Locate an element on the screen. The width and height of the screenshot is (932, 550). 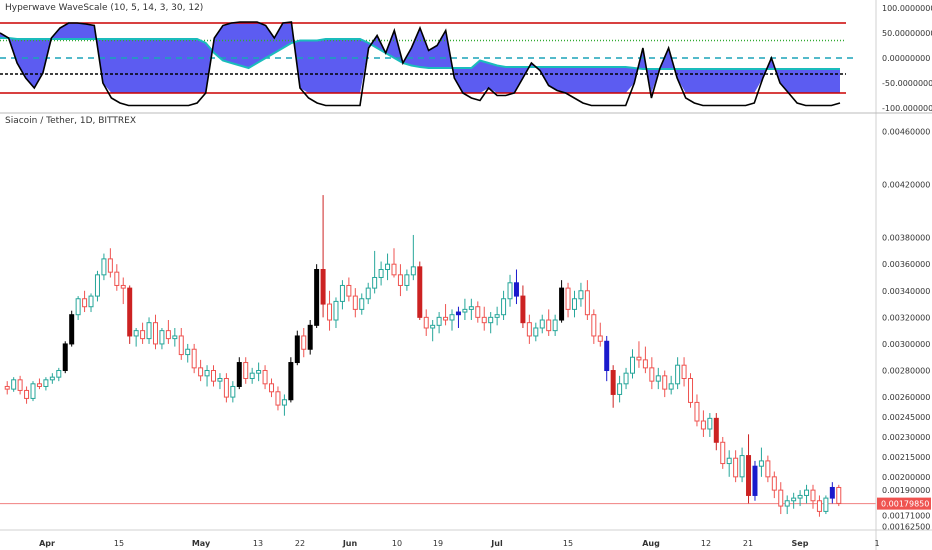
price-tick-label: 0.00460000 is located at coordinates (906, 131).